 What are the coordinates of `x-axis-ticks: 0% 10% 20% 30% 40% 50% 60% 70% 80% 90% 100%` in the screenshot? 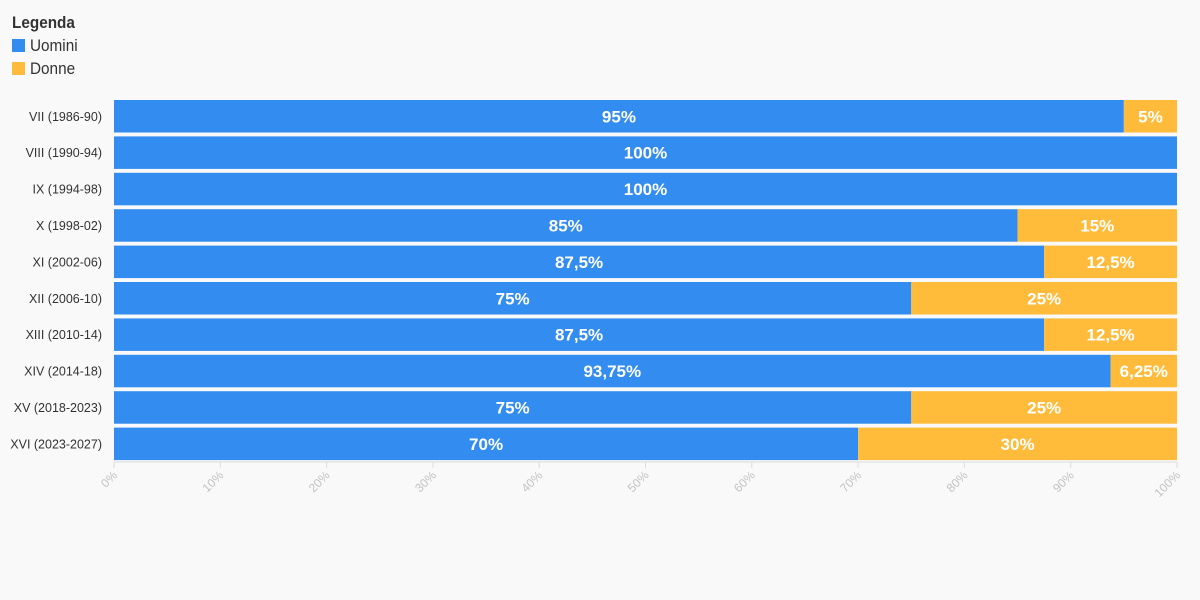 It's located at (640, 481).